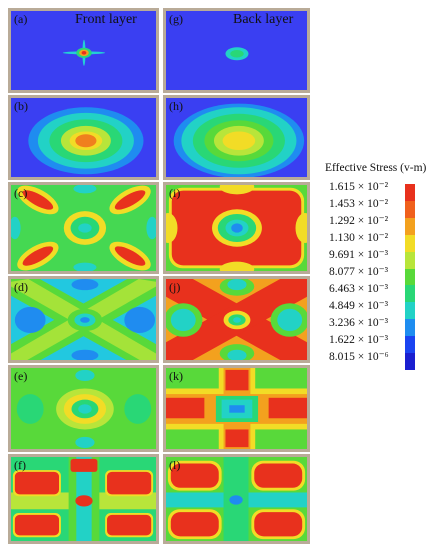 The width and height of the screenshot is (438, 550). I want to click on panel-label-a: (a), so click(21, 19).